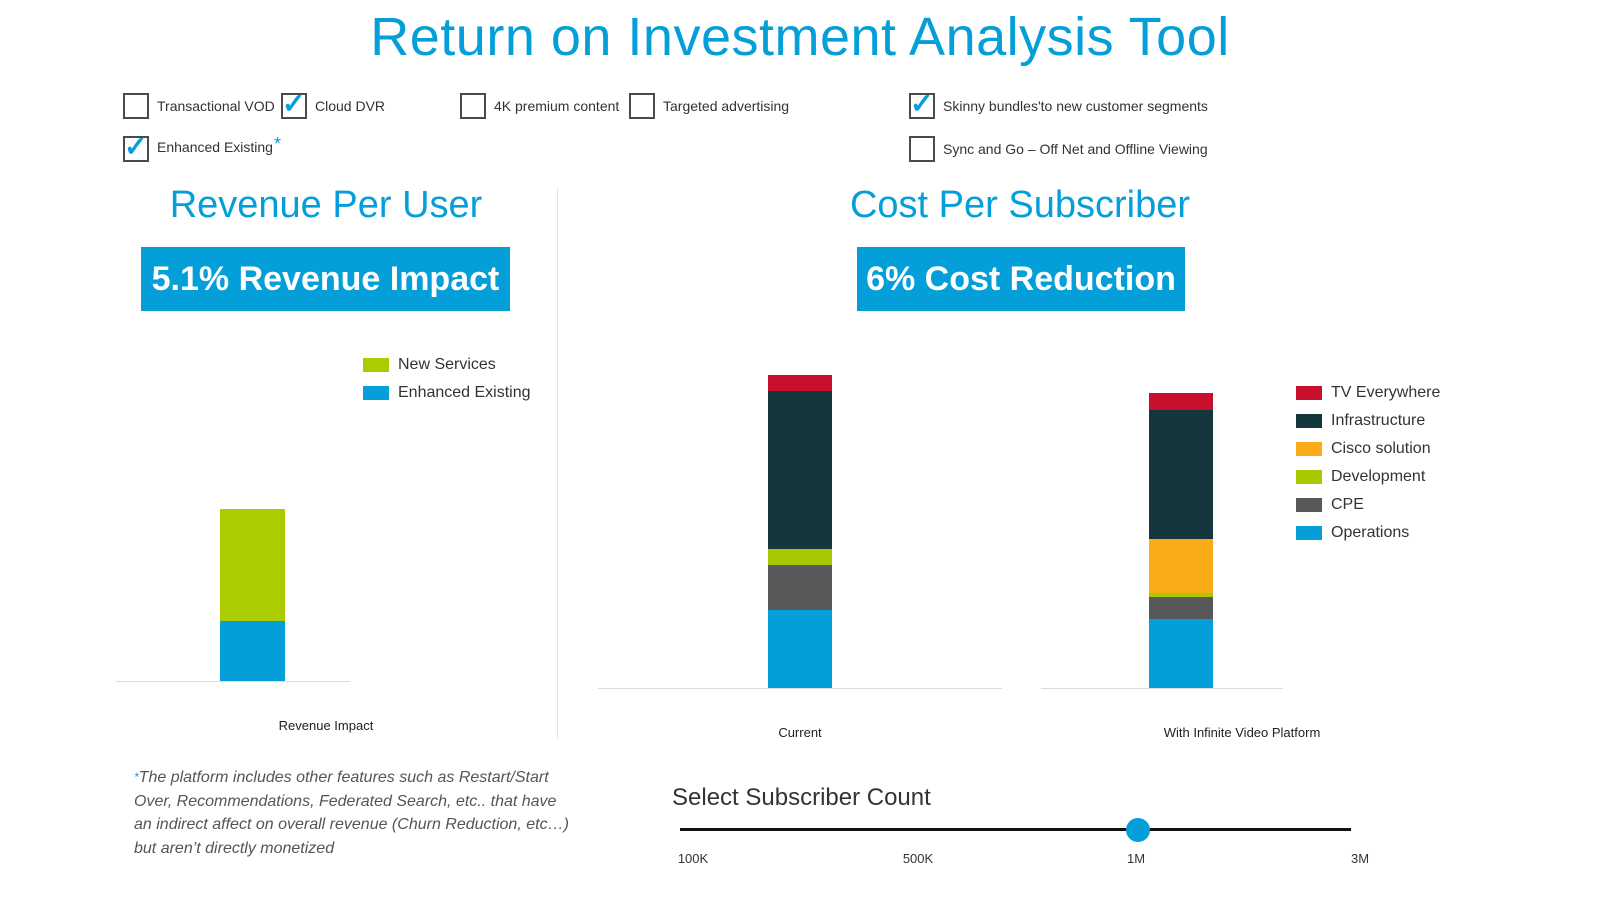 The width and height of the screenshot is (1600, 900). I want to click on cost-section-title: Cost Per Subscriber, so click(1019, 205).